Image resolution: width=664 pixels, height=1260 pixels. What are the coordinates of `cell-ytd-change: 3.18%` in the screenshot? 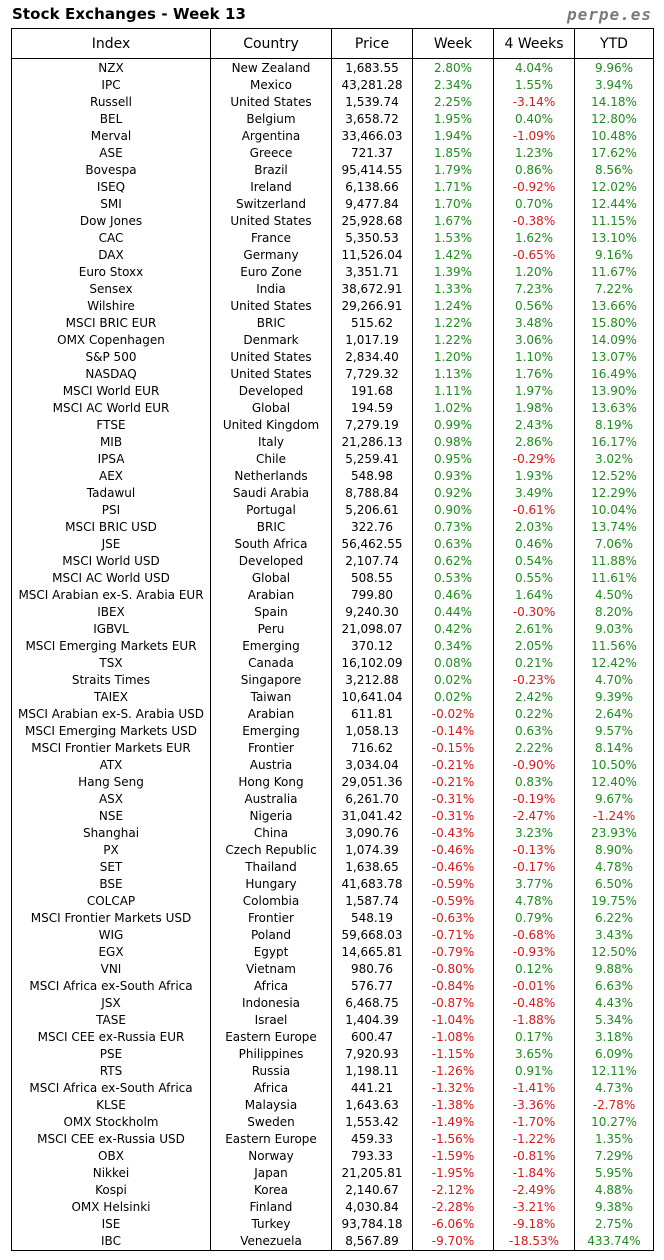 It's located at (614, 1037).